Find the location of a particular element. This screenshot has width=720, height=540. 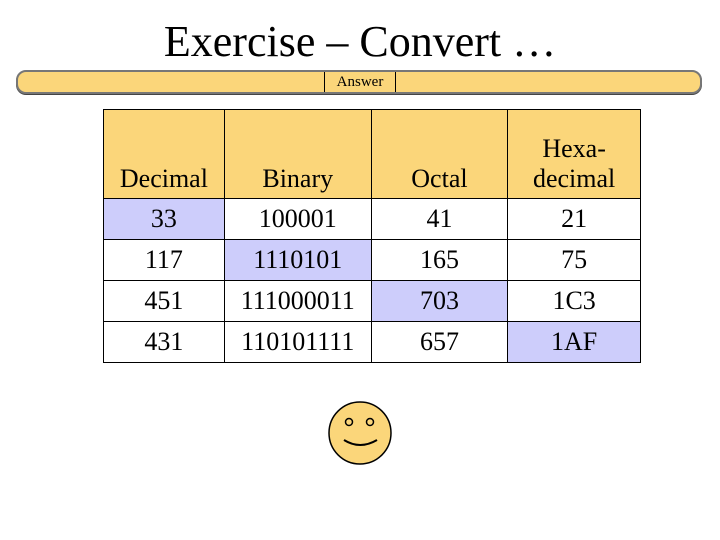

header-binary: Binary is located at coordinates (297, 154).